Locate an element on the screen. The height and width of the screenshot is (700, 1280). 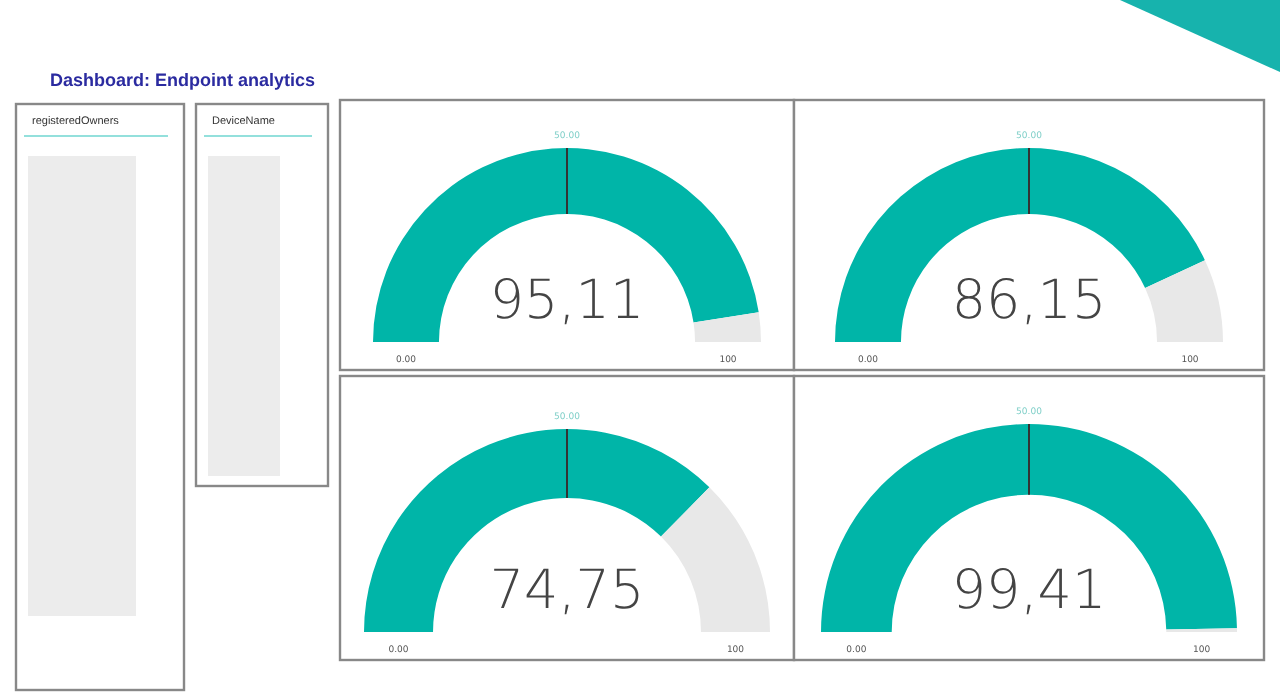
data-label: 95,11 is located at coordinates (567, 301).